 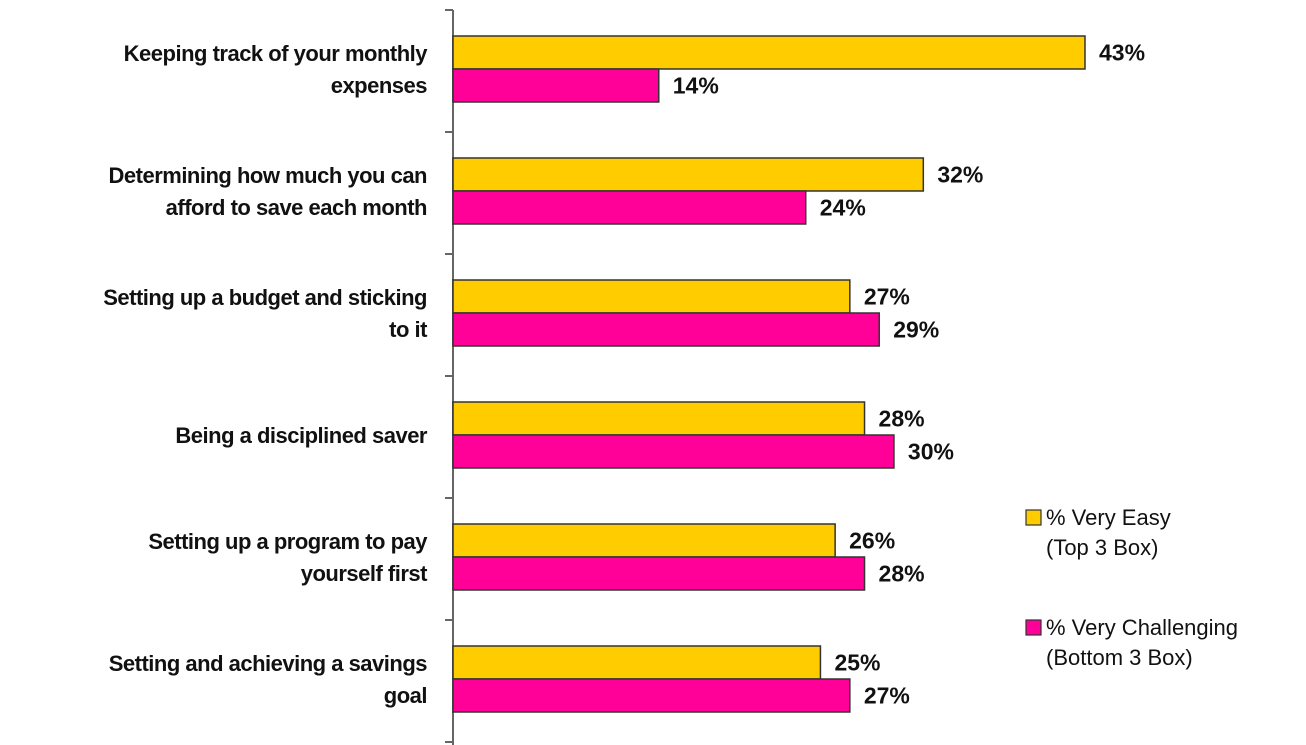 What do you see at coordinates (1142, 642) in the screenshot?
I see `legend-label: % Very Challenging (Bottom 3 Box)` at bounding box center [1142, 642].